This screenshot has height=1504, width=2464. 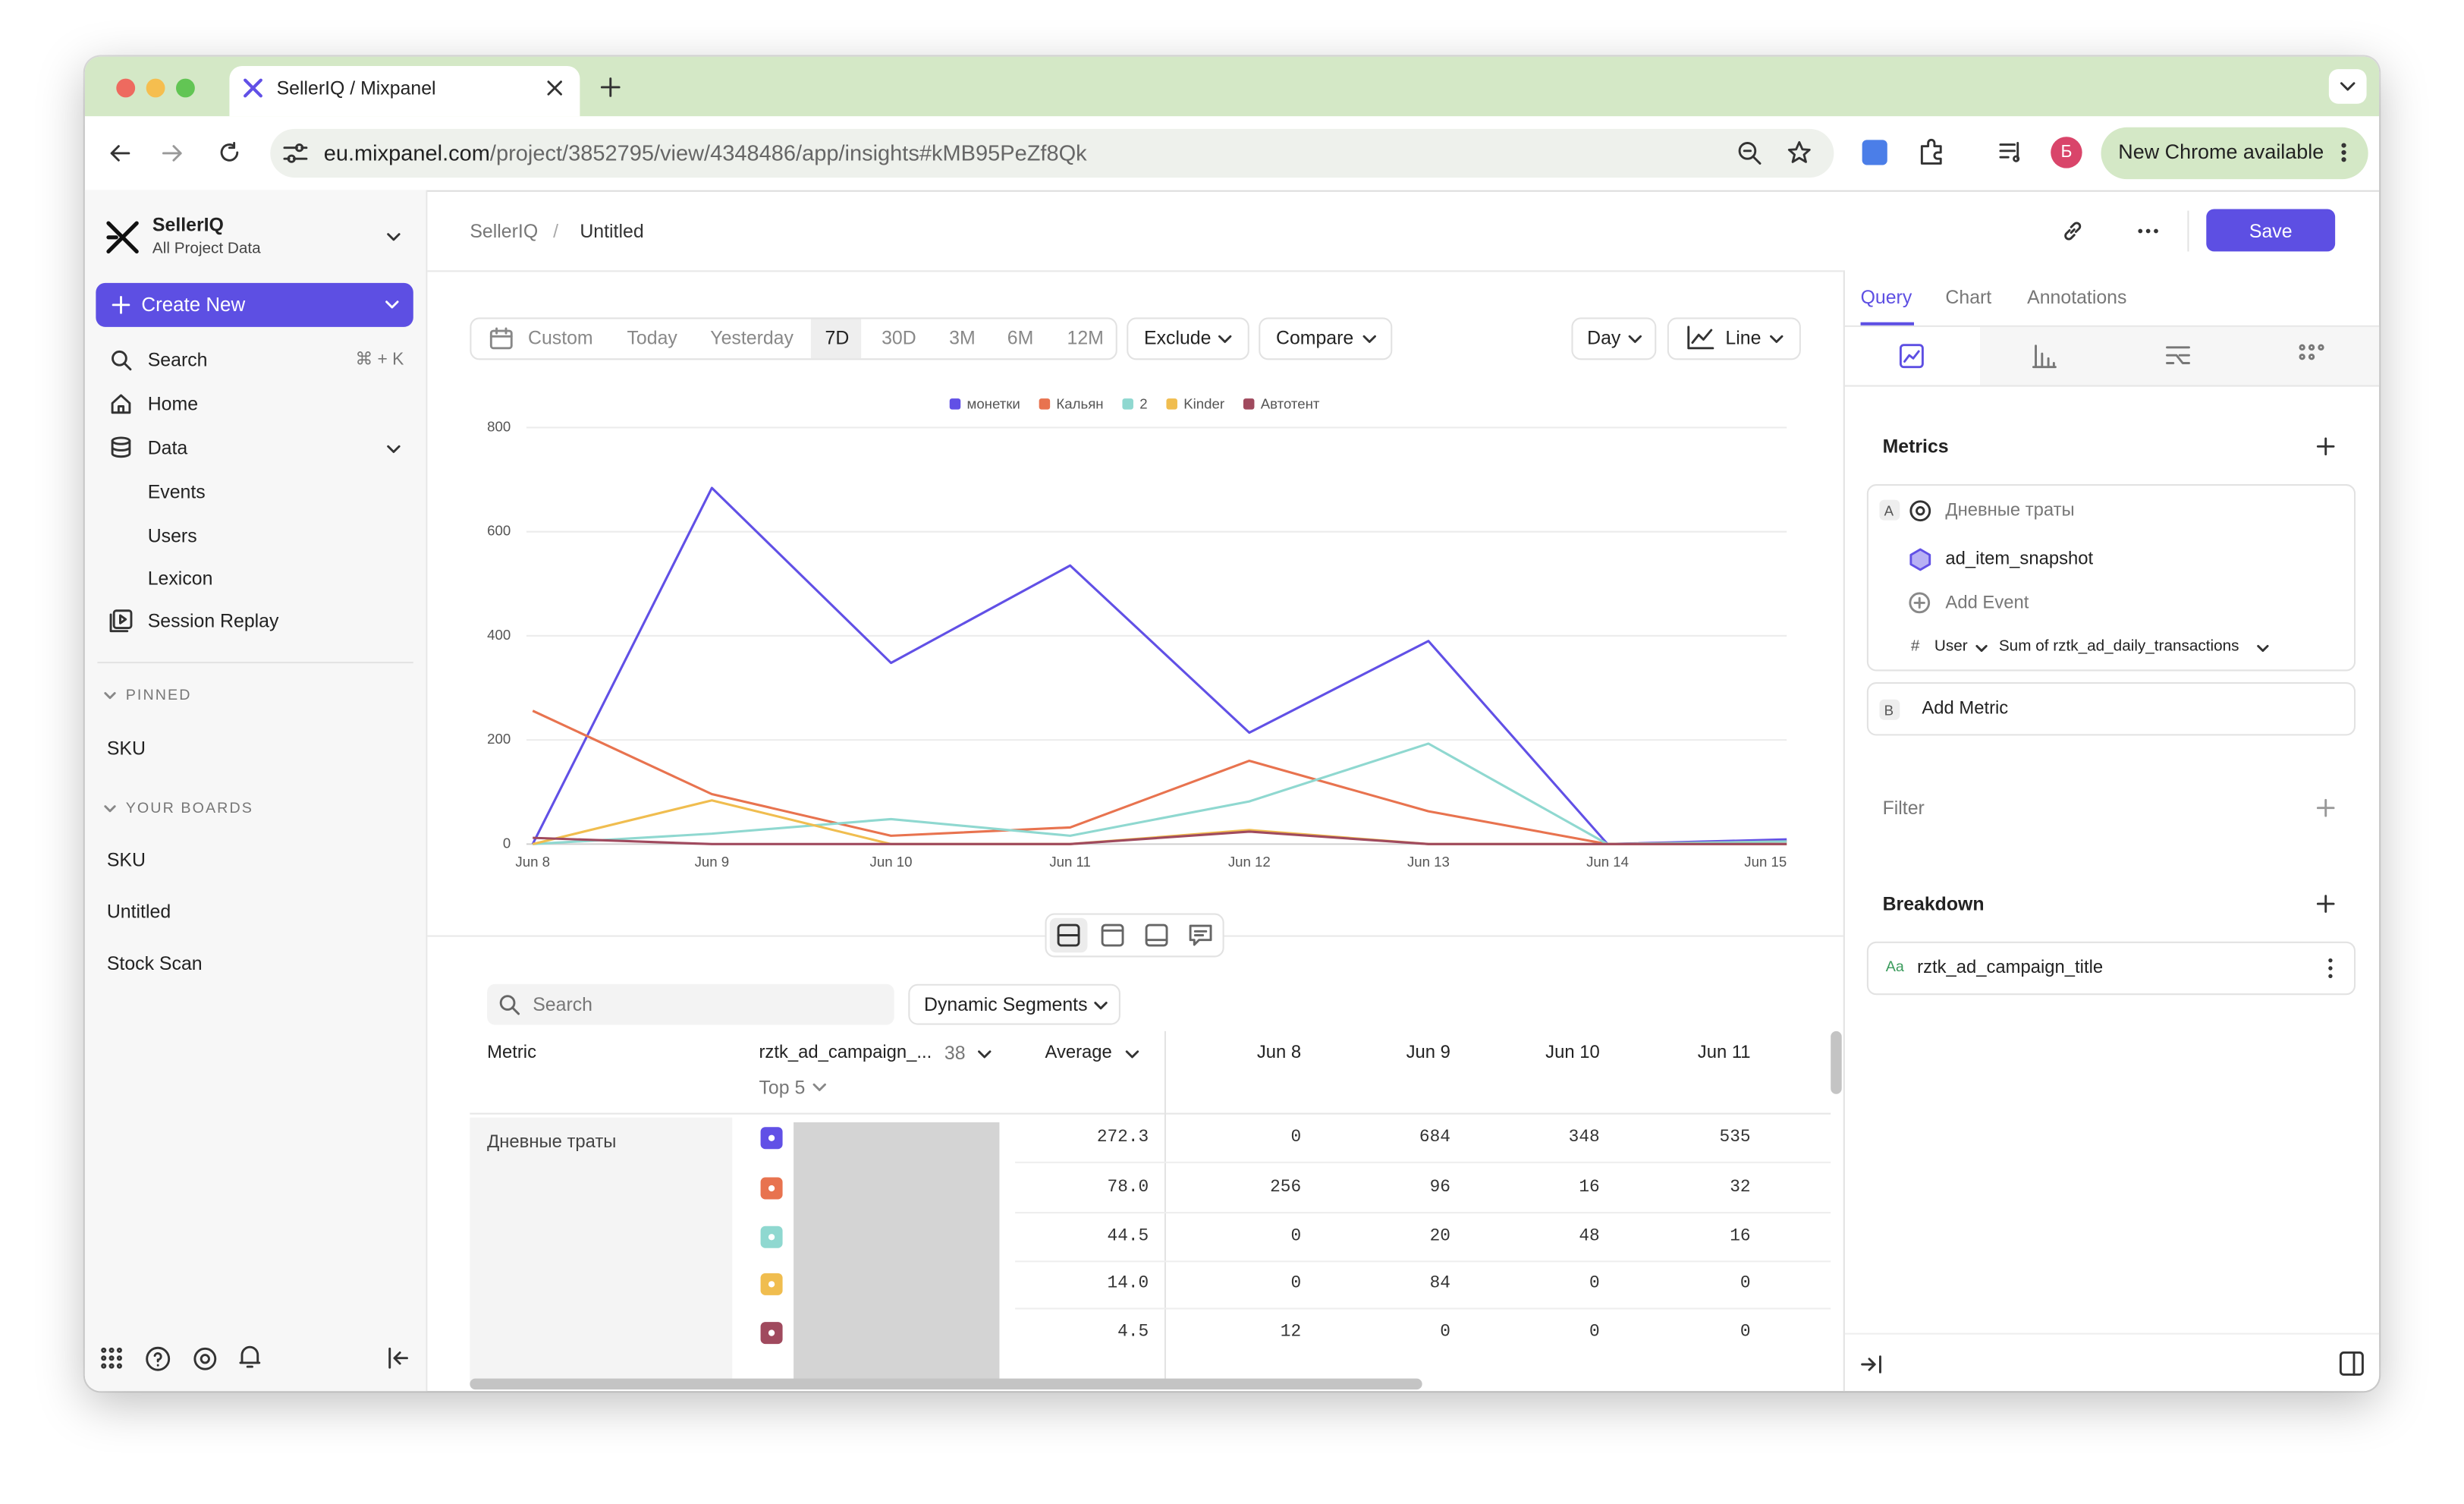 I want to click on close-window, so click(x=126, y=88).